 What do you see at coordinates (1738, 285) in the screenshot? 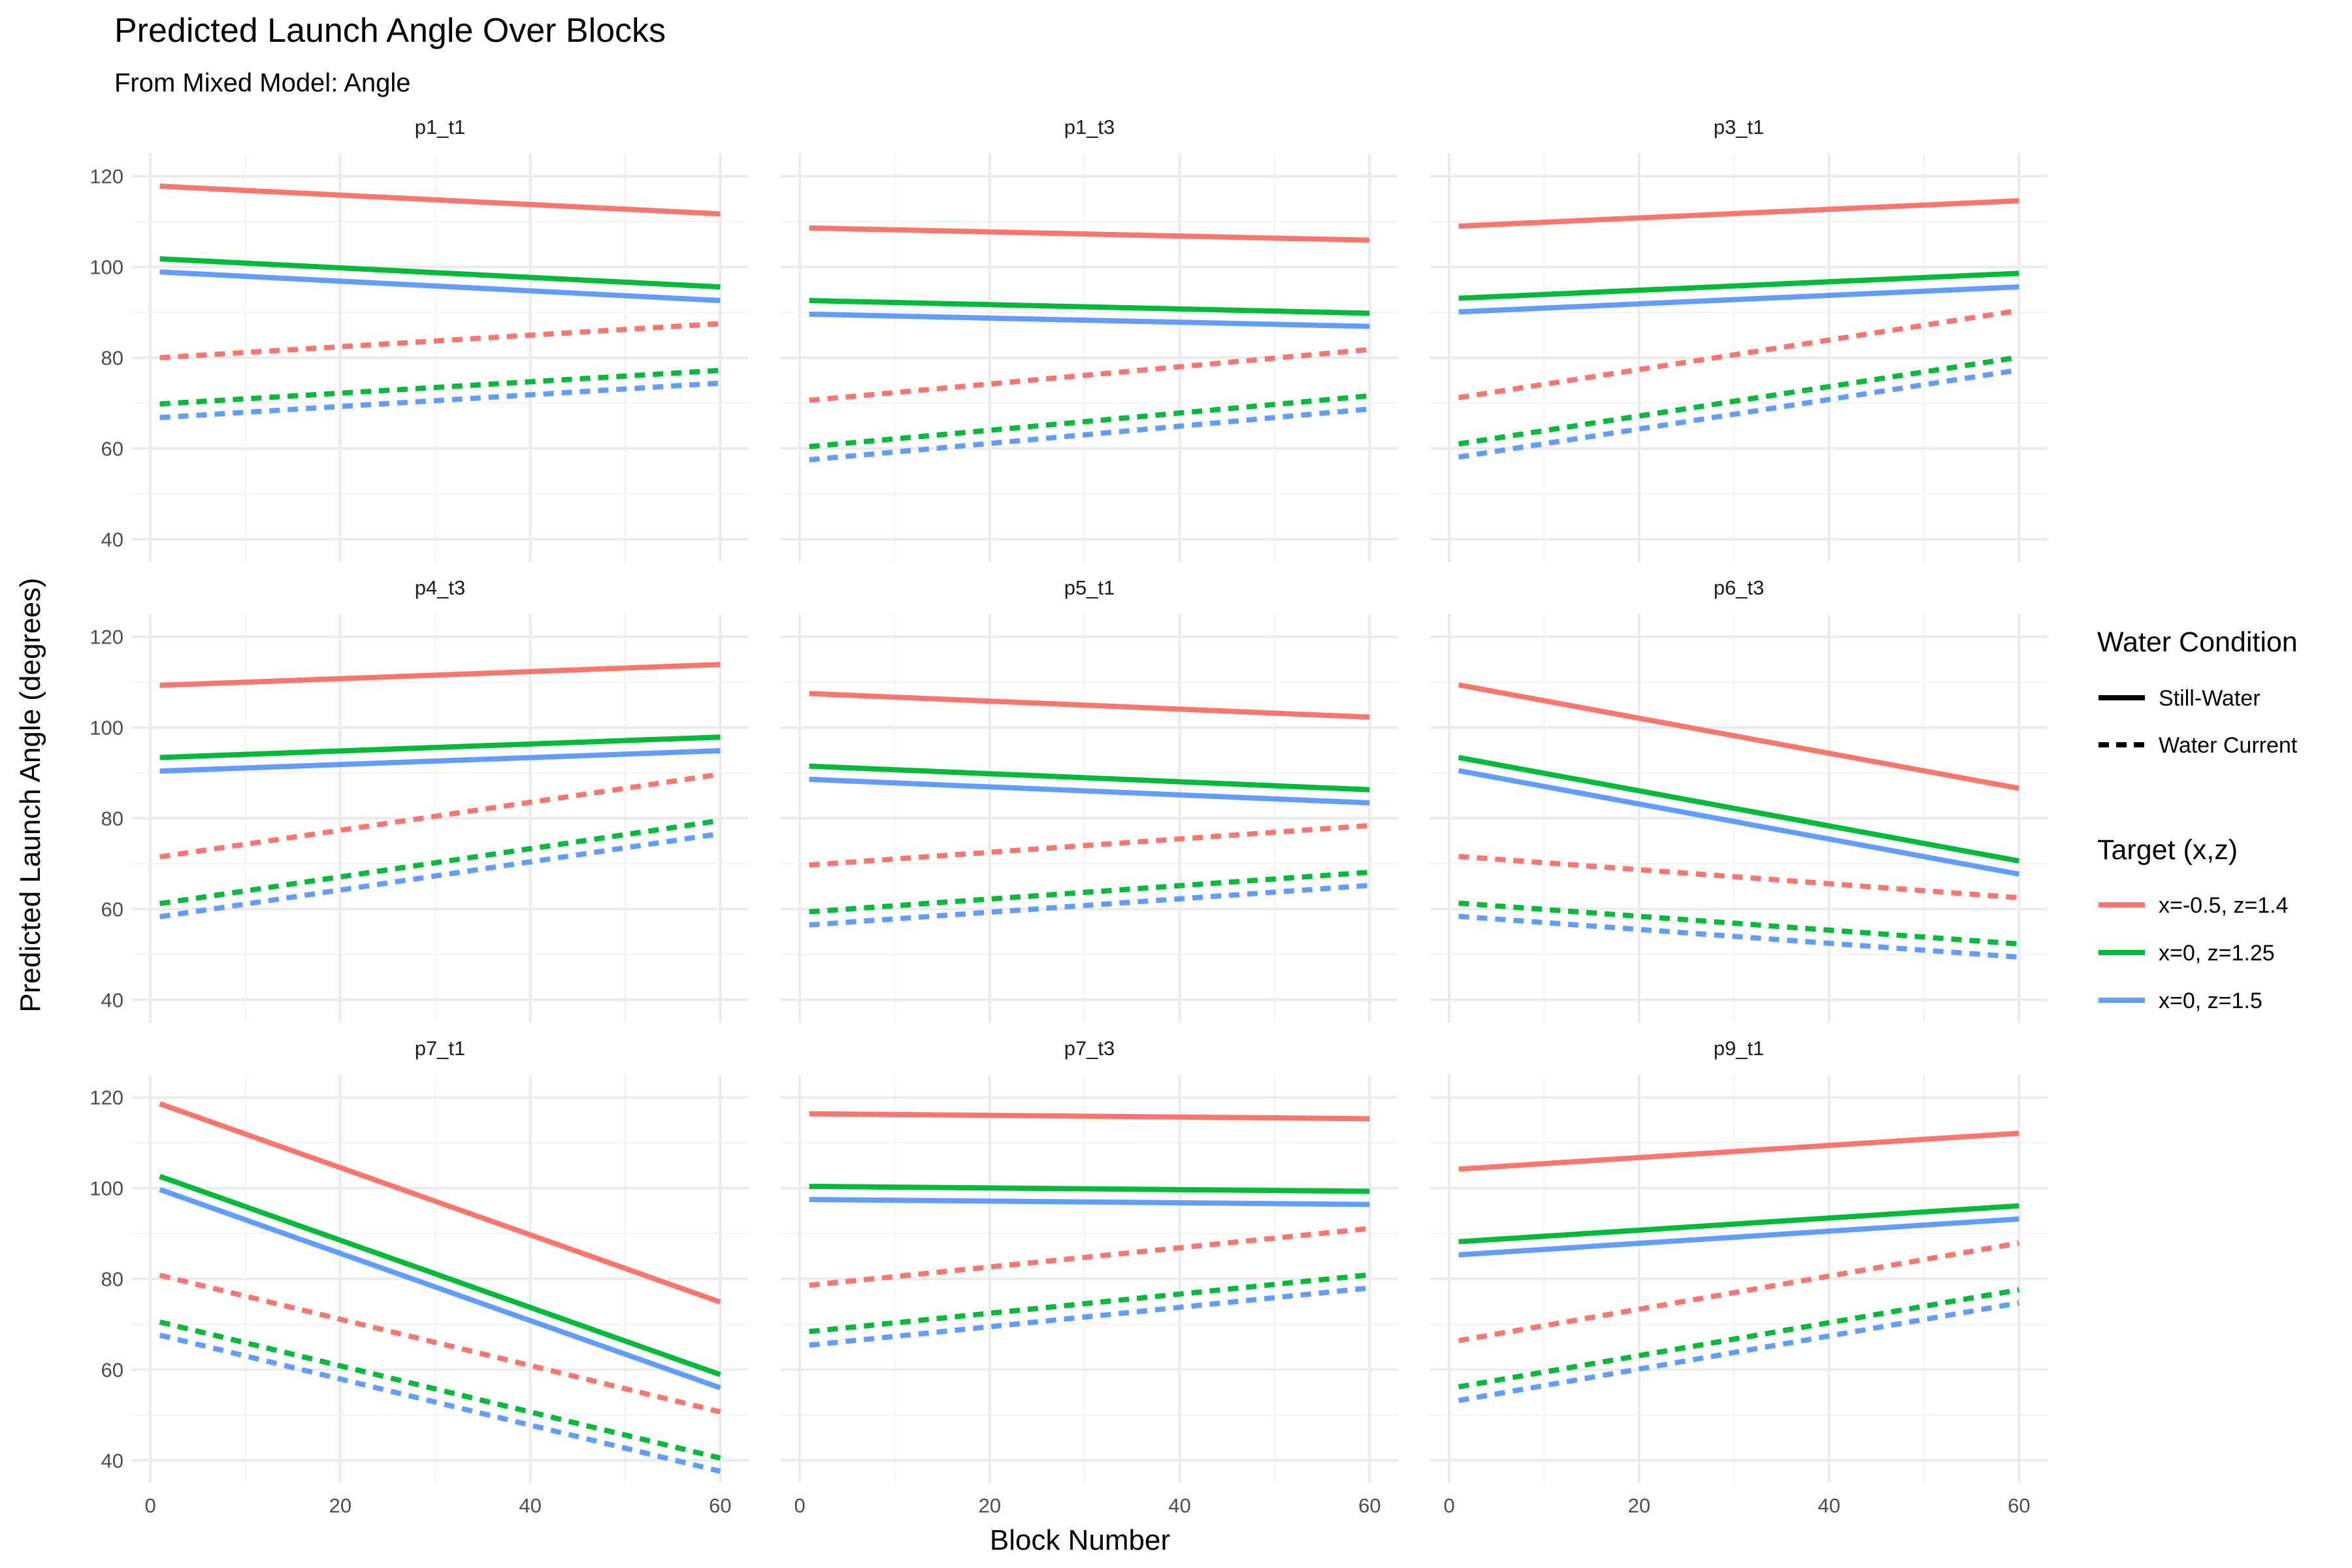
I see `series-line-p3_t1-t1-c0` at bounding box center [1738, 285].